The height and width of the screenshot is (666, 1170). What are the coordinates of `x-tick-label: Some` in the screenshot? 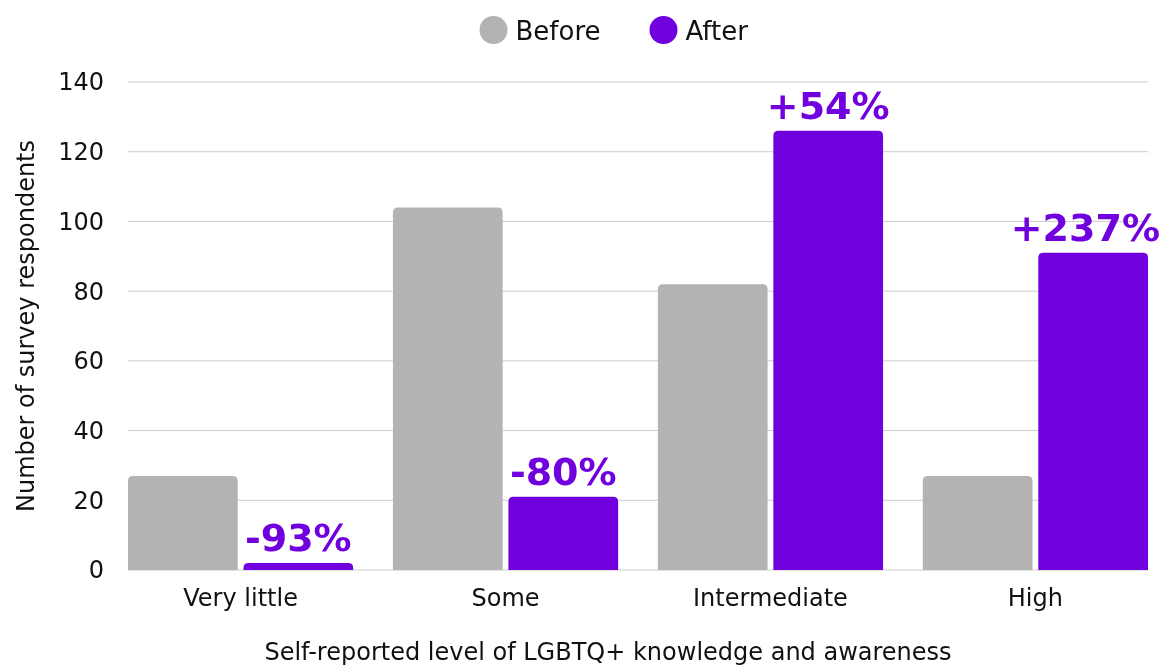 It's located at (505, 598).